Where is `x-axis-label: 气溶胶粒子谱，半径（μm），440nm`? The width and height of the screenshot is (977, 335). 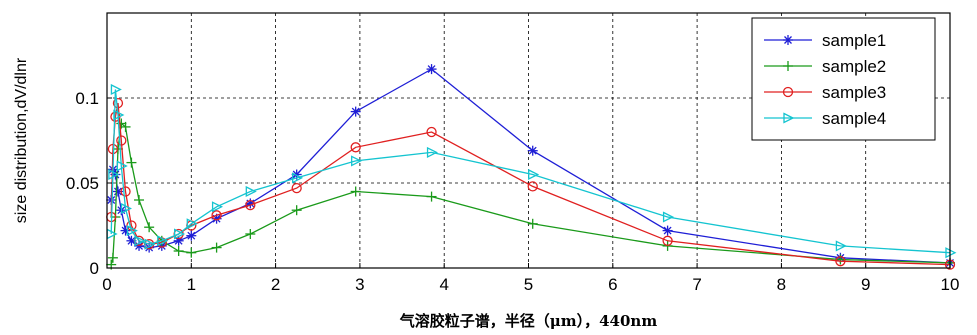
x-axis-label: 气溶胶粒子谱，半径（μm），440nm is located at coordinates (528, 321).